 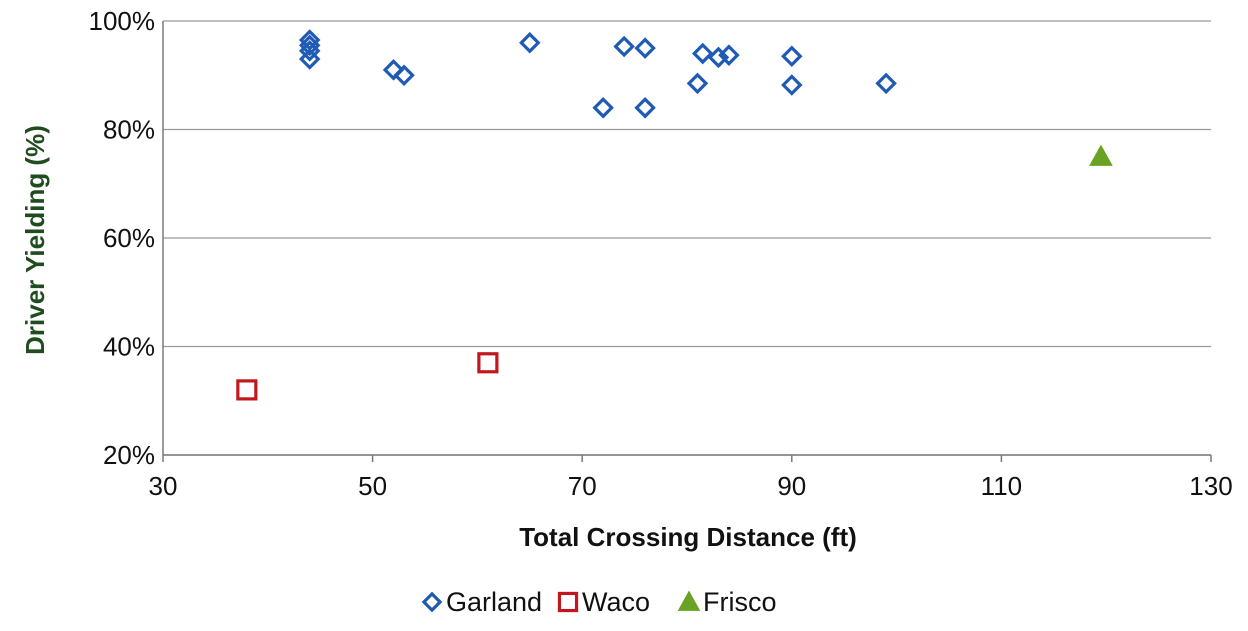 I want to click on legend: Garland Waco Frisco, so click(x=599, y=602).